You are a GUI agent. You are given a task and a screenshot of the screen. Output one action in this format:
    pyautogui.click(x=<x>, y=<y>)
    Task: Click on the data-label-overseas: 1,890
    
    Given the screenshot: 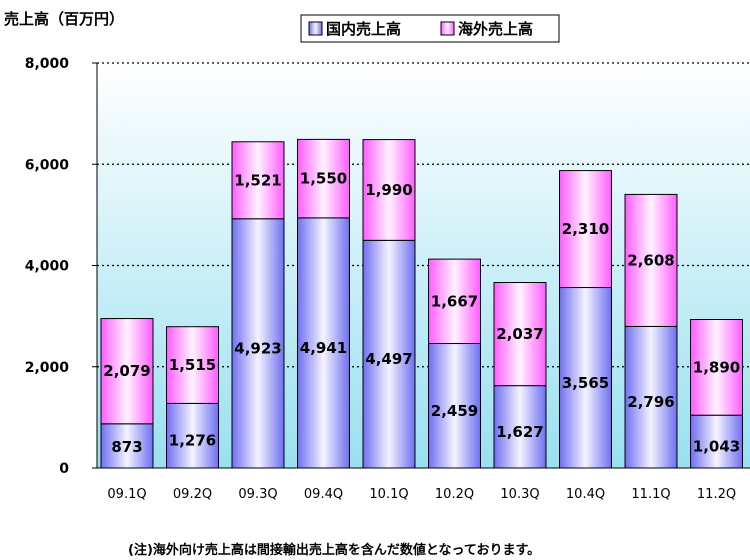 What is the action you would take?
    pyautogui.click(x=716, y=367)
    